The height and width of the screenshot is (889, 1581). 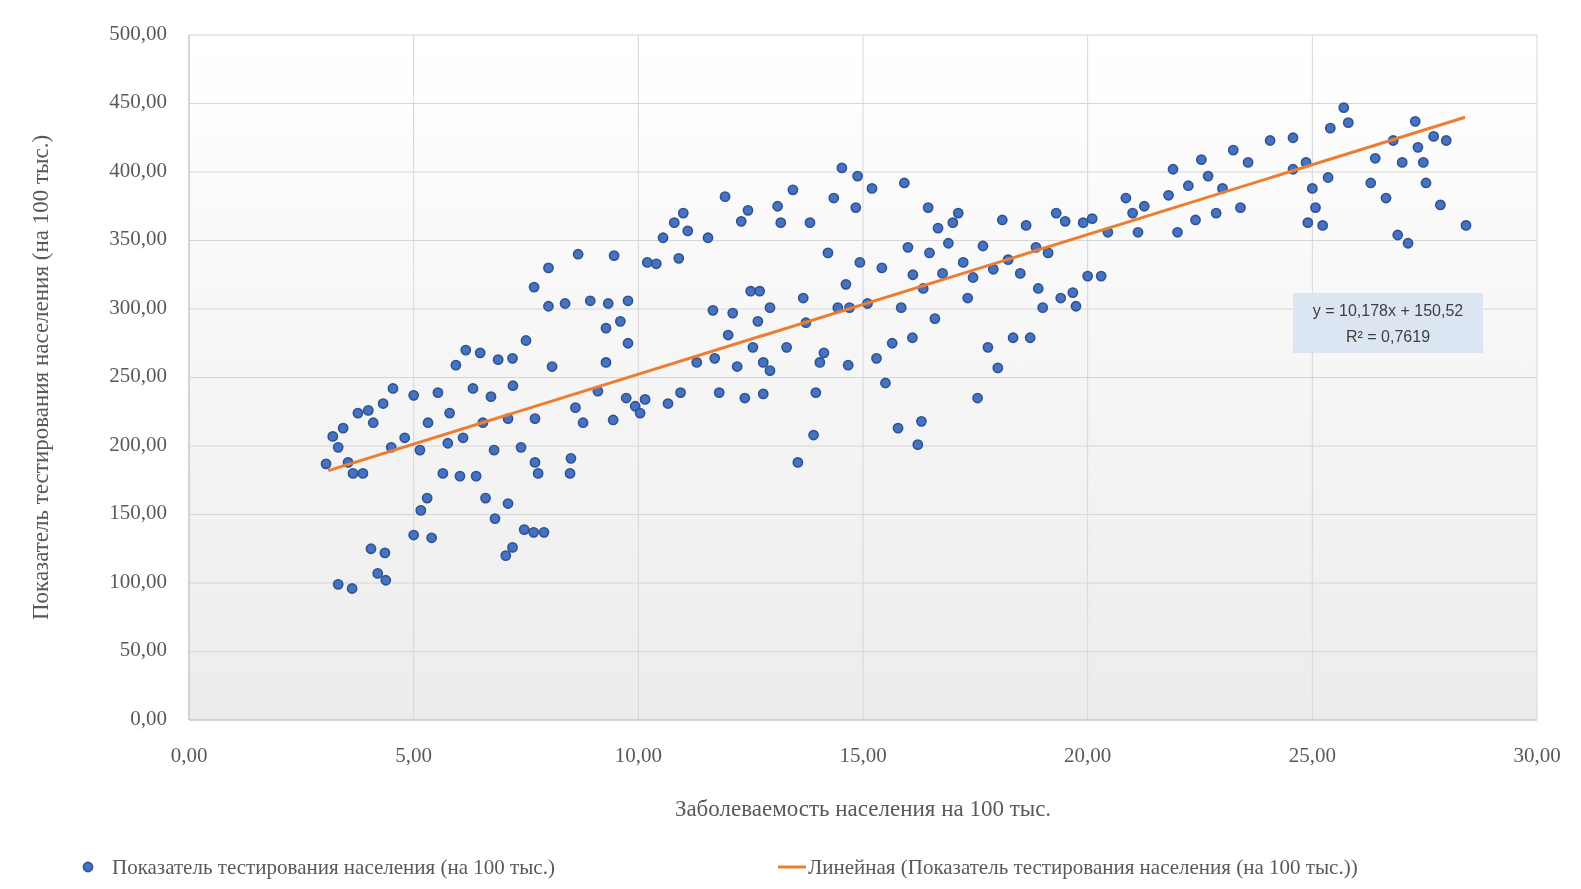 What do you see at coordinates (1388, 336) in the screenshot?
I see `annotation: R² = 0,7619` at bounding box center [1388, 336].